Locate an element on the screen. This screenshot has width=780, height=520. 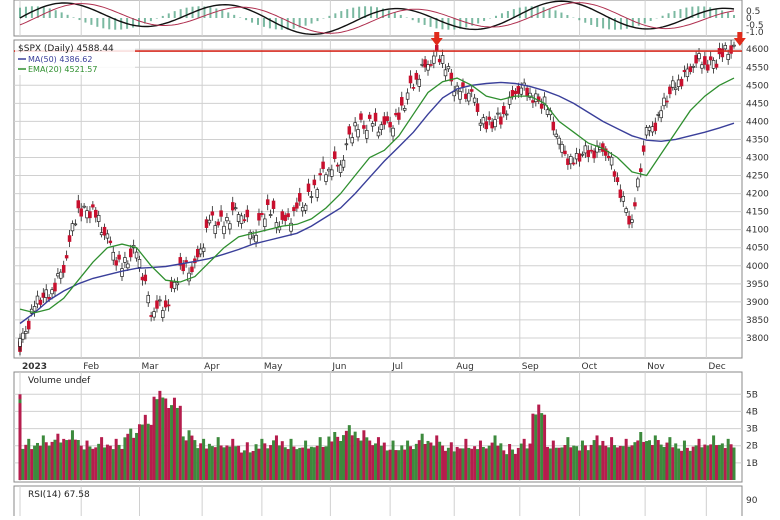
price-tick-label: 3900 is located at coordinates (757, 303).